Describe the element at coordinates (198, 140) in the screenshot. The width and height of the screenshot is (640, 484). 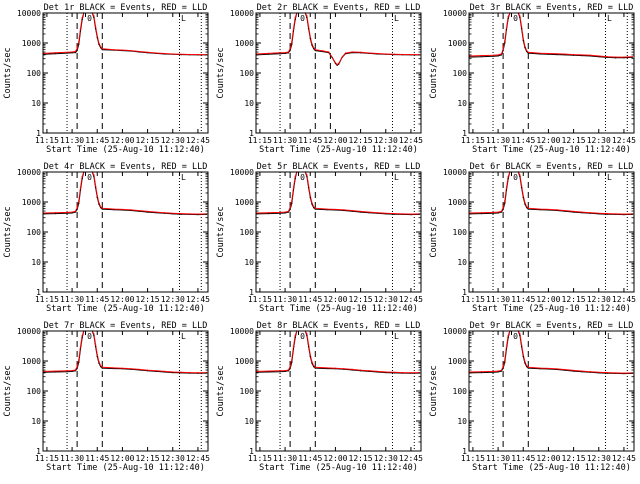
I see `x-tick-label: 12:45` at that location.